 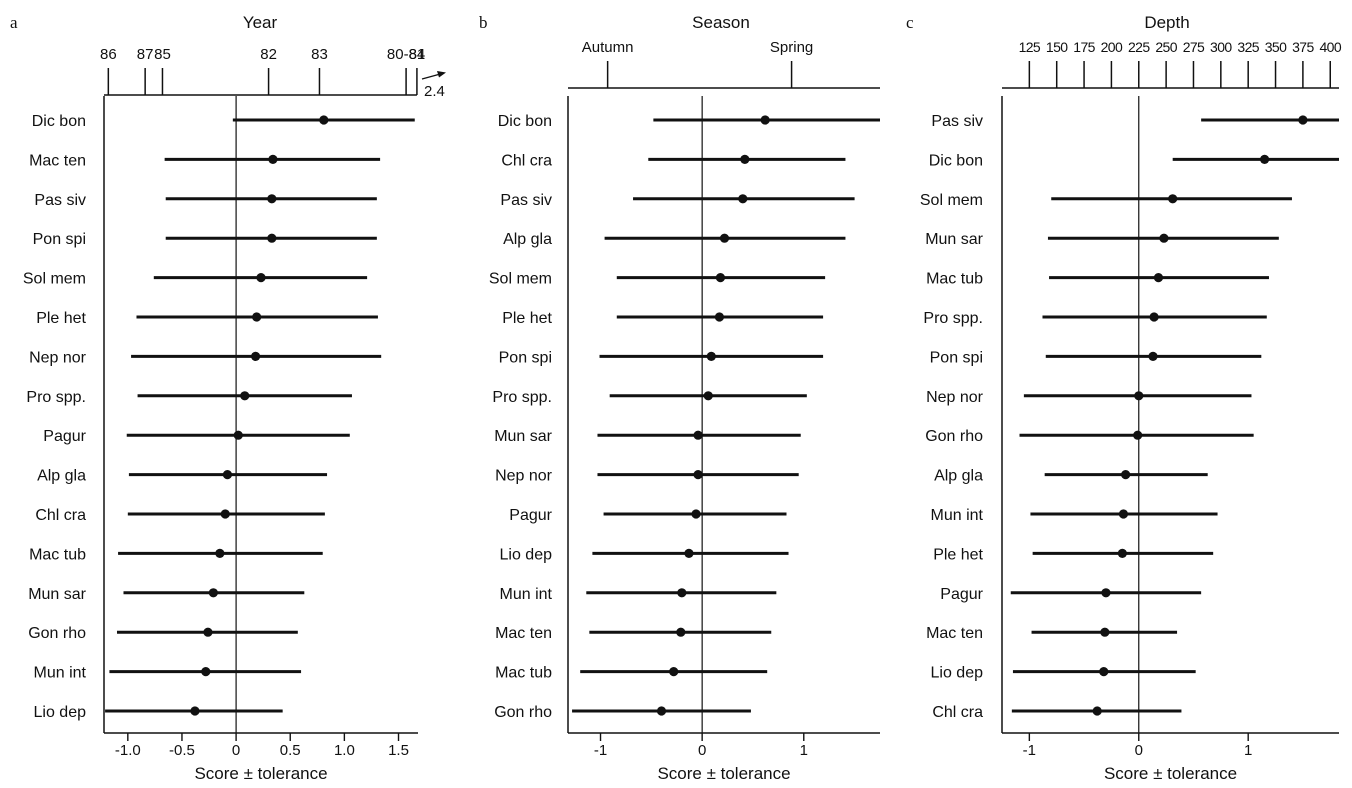 I want to click on top-axis-tick-label: 250, so click(x=1166, y=47).